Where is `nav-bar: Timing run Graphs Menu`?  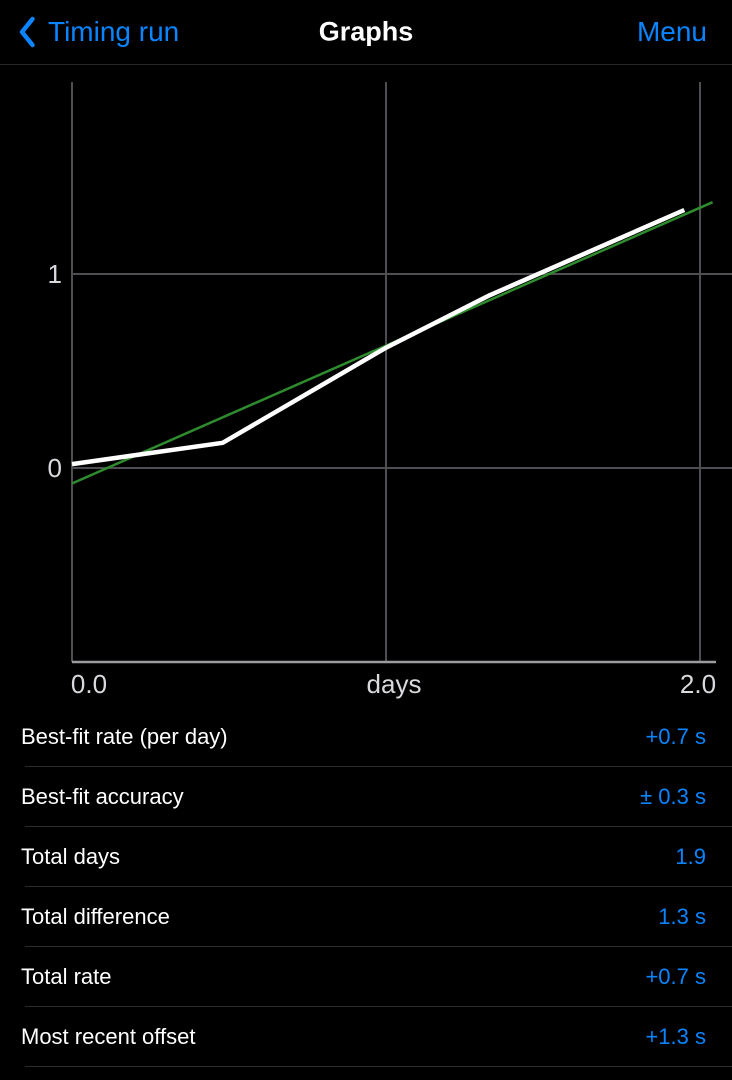
nav-bar: Timing run Graphs Menu is located at coordinates (366, 32).